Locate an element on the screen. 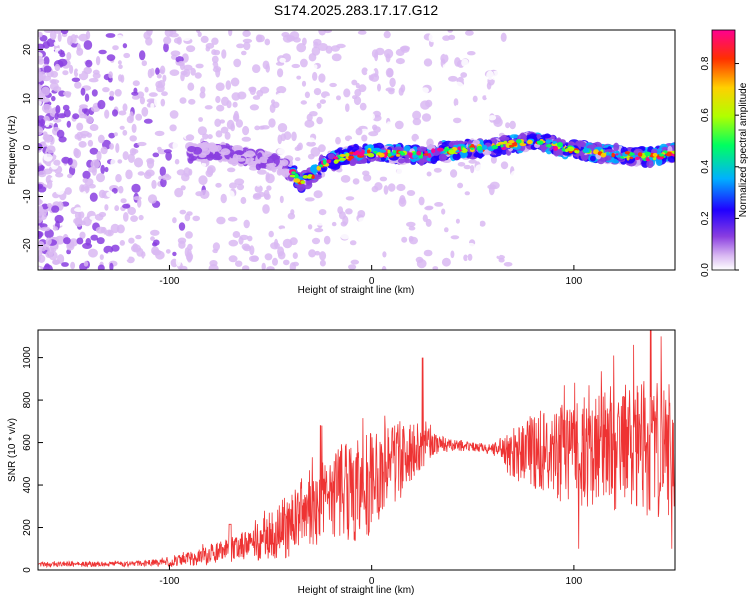 This screenshot has width=750, height=600. colorbar-tick-label: 0.4 is located at coordinates (705, 166).